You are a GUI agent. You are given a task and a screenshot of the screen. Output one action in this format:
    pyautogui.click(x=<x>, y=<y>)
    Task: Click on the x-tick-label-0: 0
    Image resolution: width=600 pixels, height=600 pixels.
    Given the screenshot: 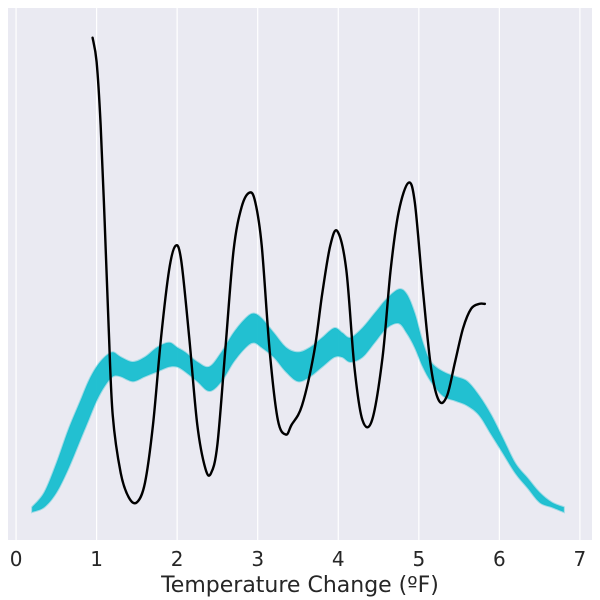 What is the action you would take?
    pyautogui.click(x=16, y=559)
    